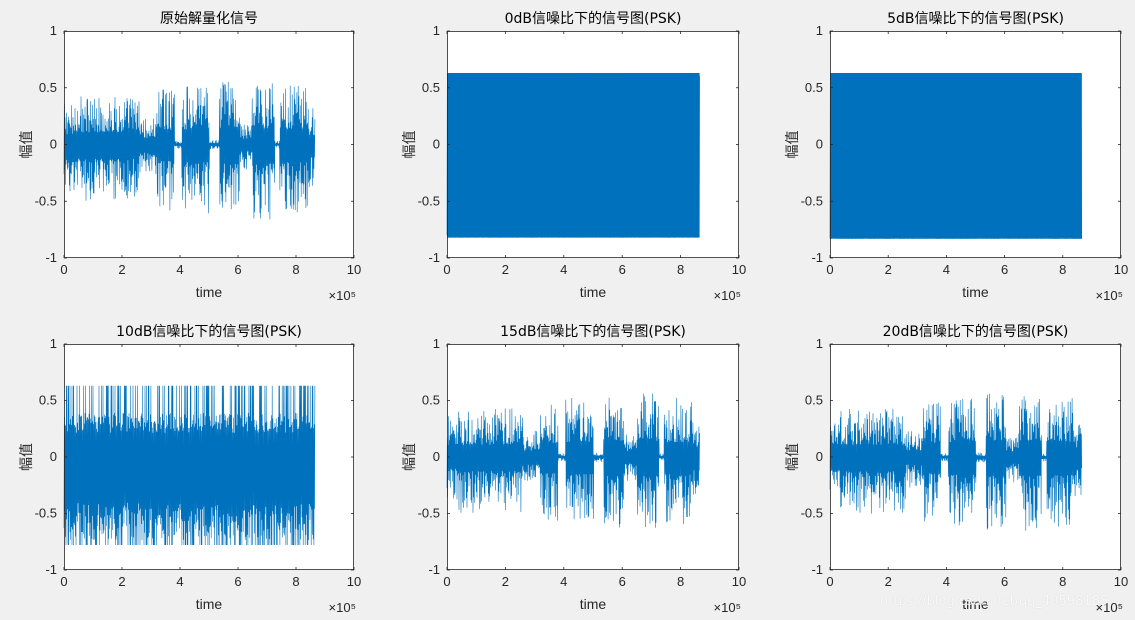  I want to click on subplot-title: 15dB信噪比下的信号图(PSK), so click(593, 332).